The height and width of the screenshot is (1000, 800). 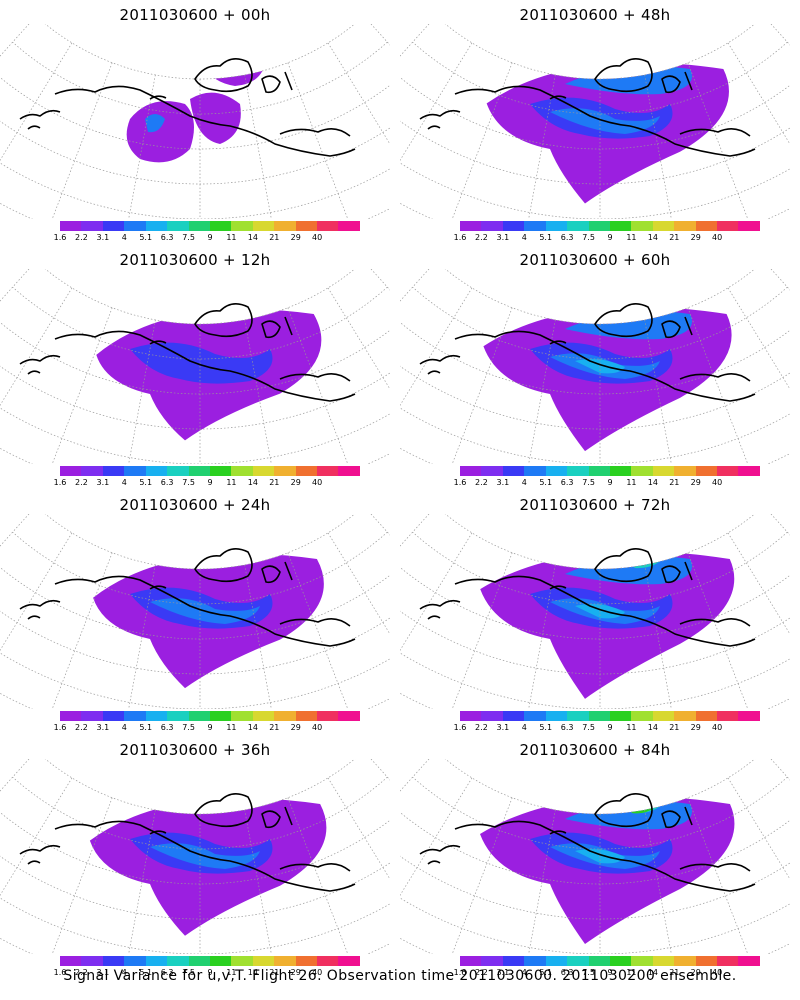 What do you see at coordinates (195, 505) in the screenshot?
I see `panel-title: 2011030600 + 24h` at bounding box center [195, 505].